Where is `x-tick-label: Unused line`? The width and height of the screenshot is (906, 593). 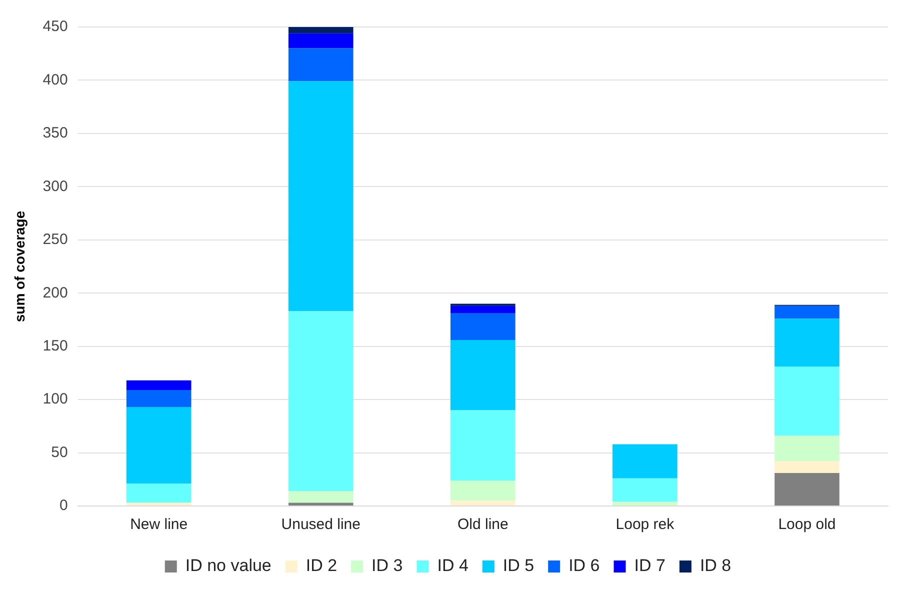 x-tick-label: Unused line is located at coordinates (320, 525).